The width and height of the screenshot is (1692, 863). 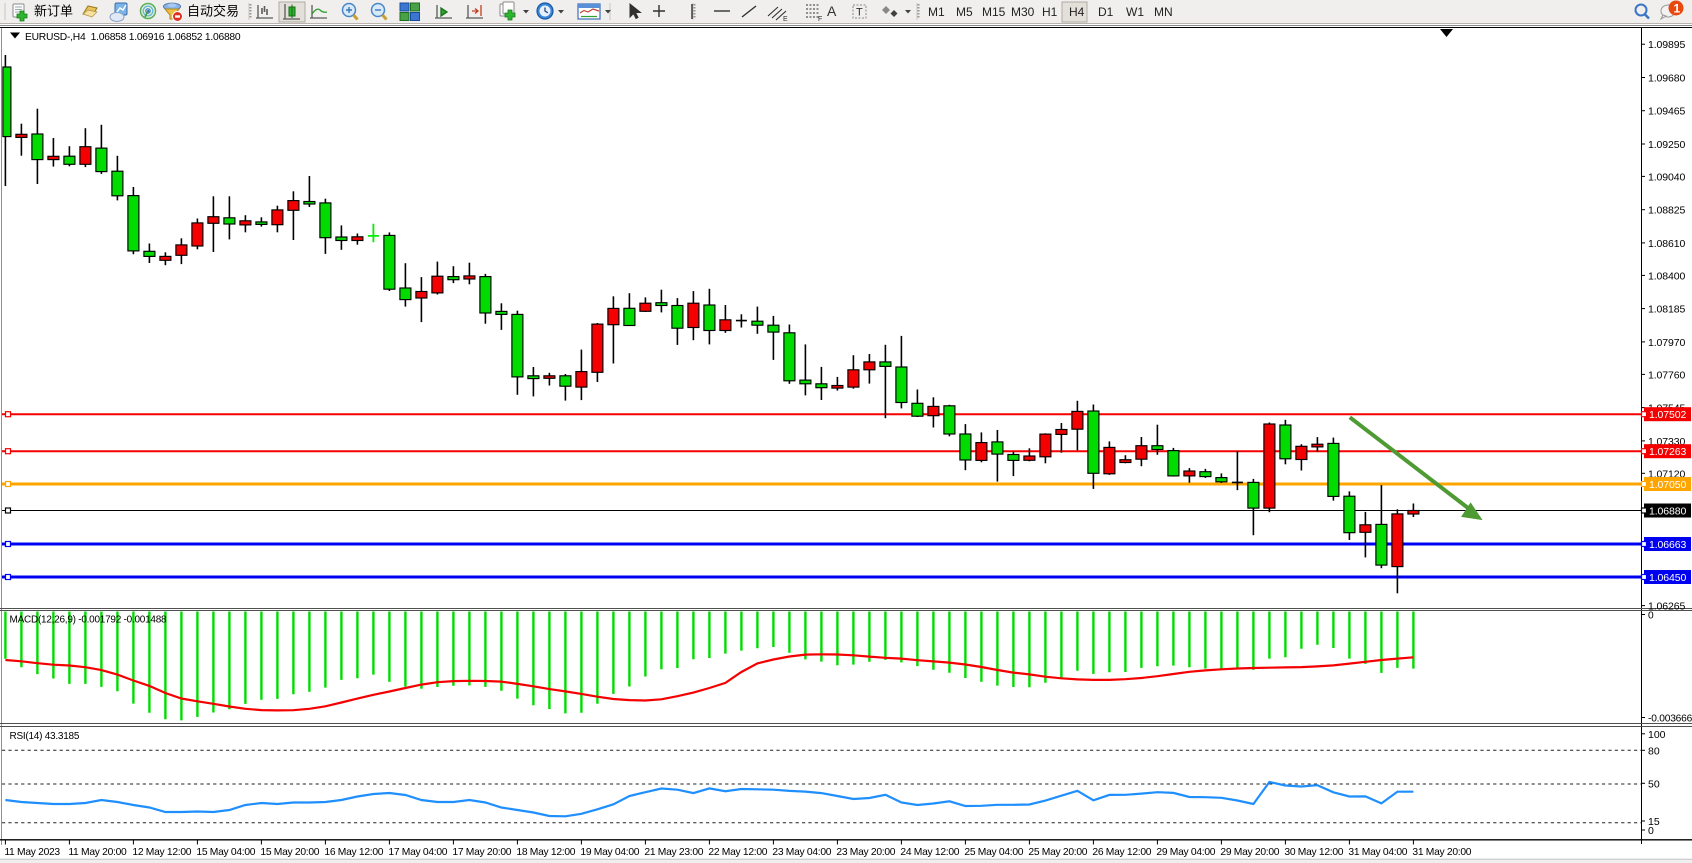 What do you see at coordinates (1668, 485) in the screenshot?
I see `svg-text: 1.07050` at bounding box center [1668, 485].